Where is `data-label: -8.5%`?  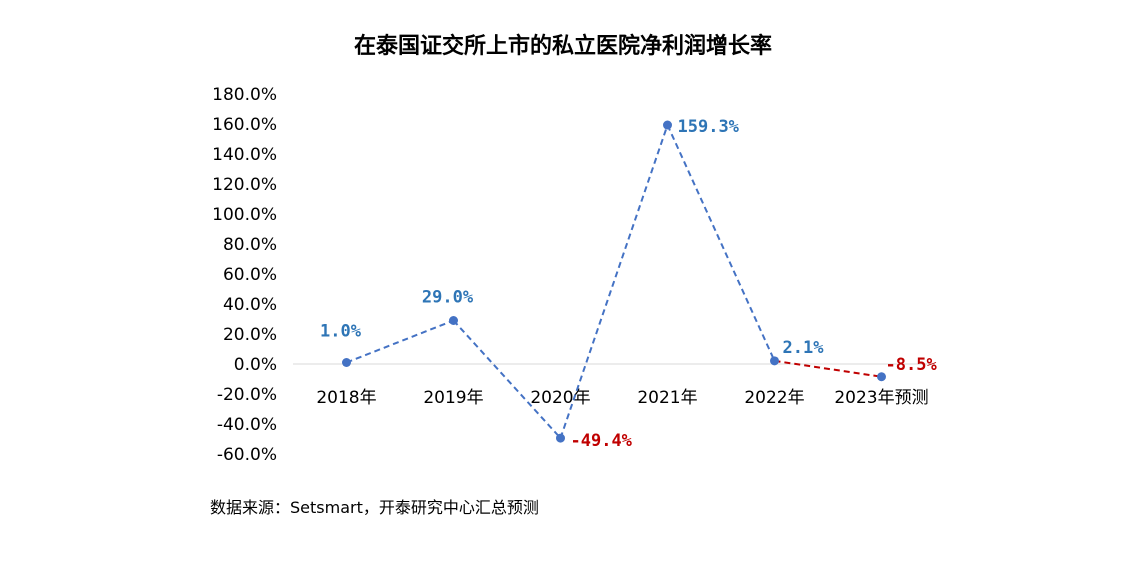
data-label: -8.5% is located at coordinates (912, 365).